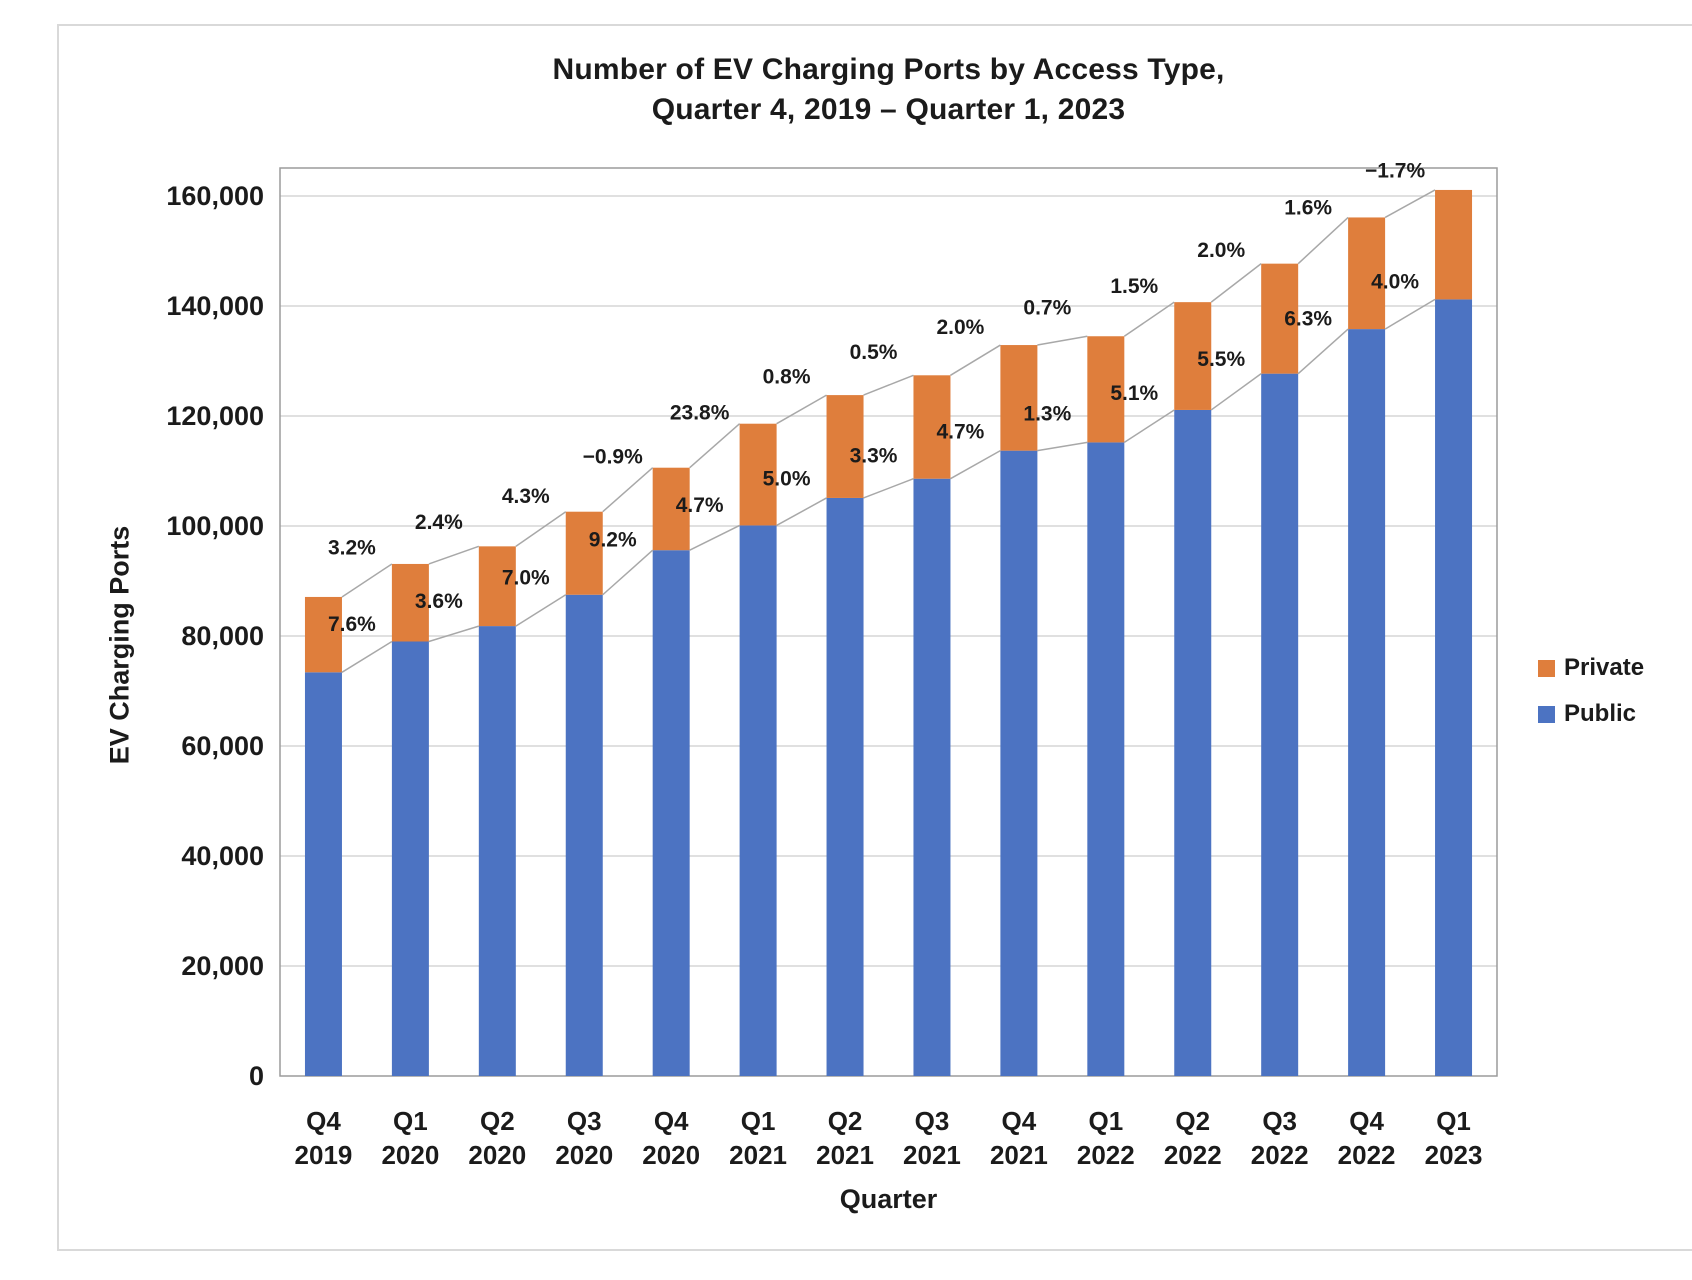 The image size is (1692, 1280). What do you see at coordinates (324, 1138) in the screenshot?
I see `x-tick-label: Q4 2019` at bounding box center [324, 1138].